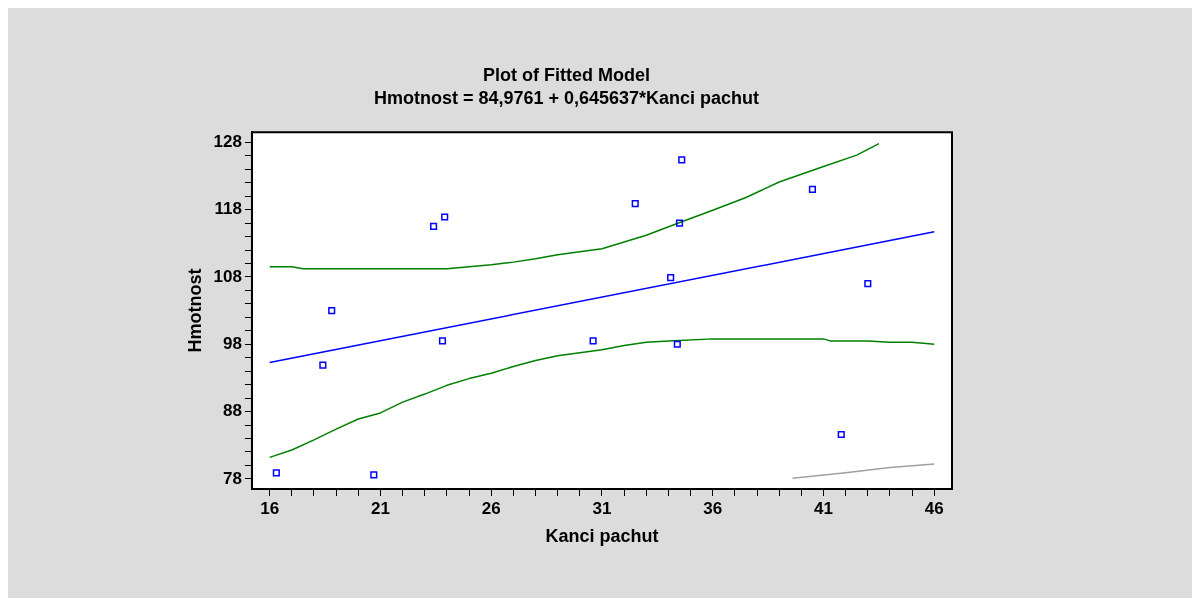 The height and width of the screenshot is (602, 1200). I want to click on y-tick-label: 118, so click(228, 209).